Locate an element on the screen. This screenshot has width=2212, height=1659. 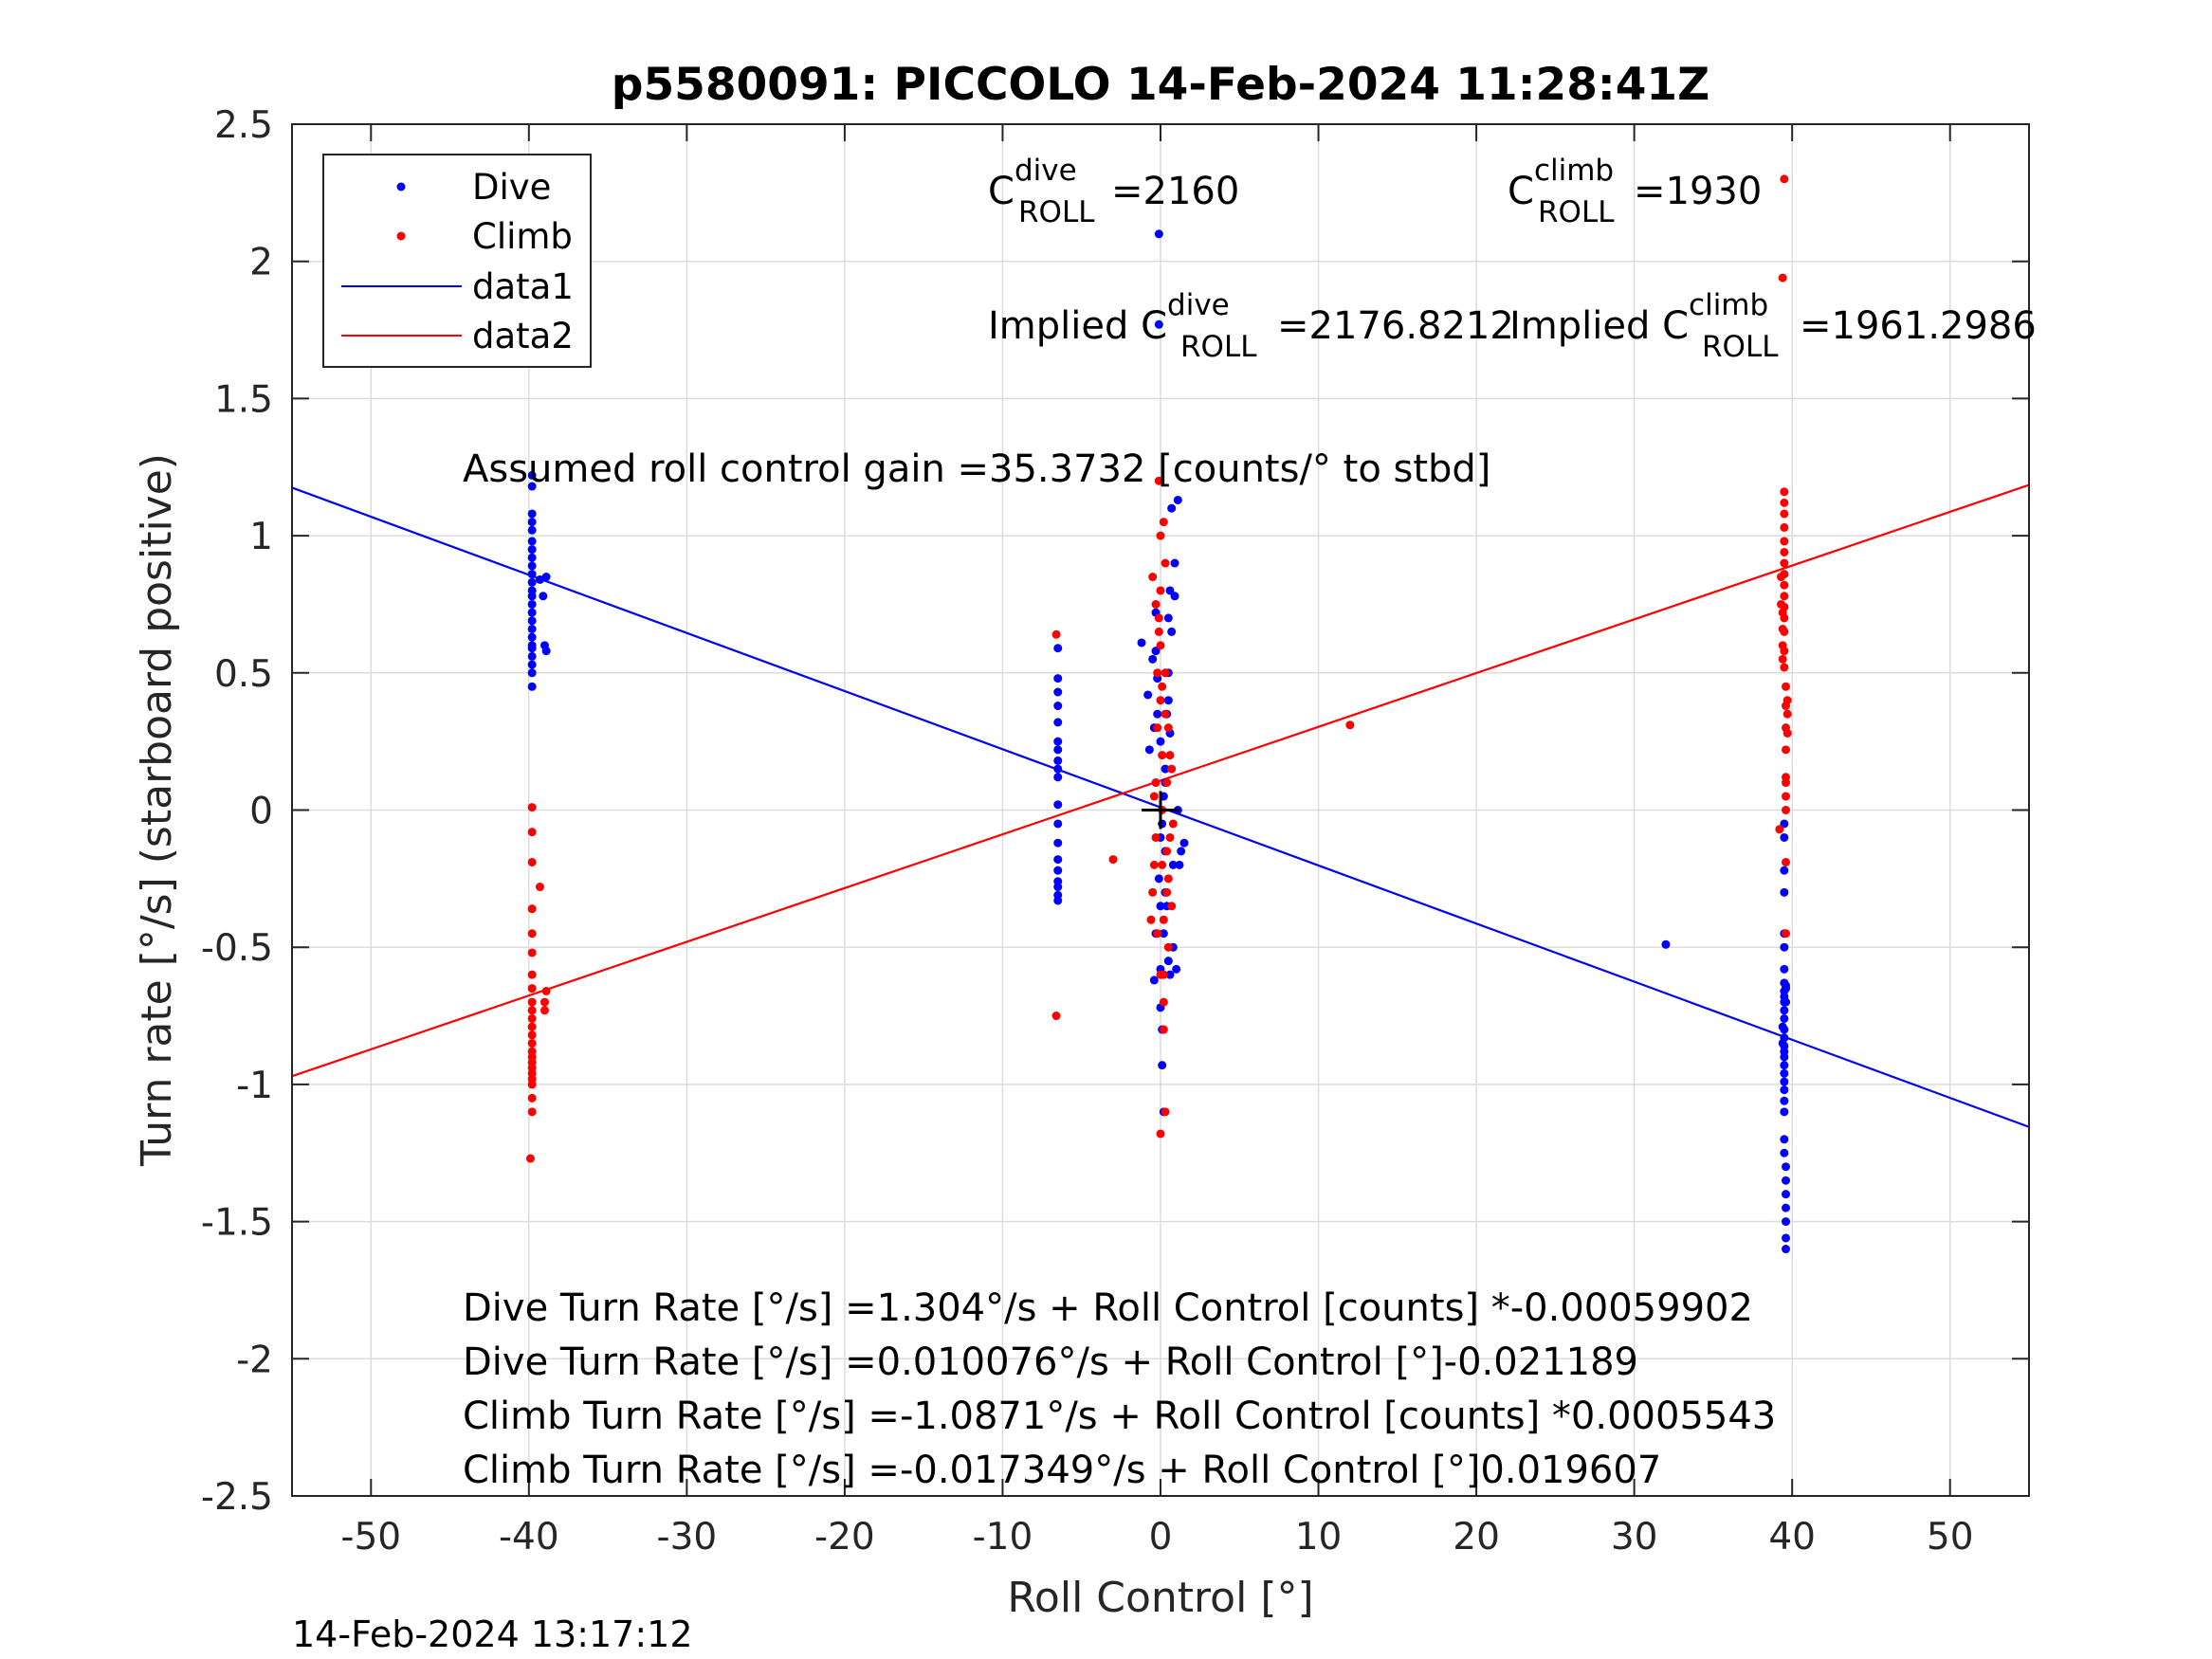
c-dive-base: C is located at coordinates (1001, 191).